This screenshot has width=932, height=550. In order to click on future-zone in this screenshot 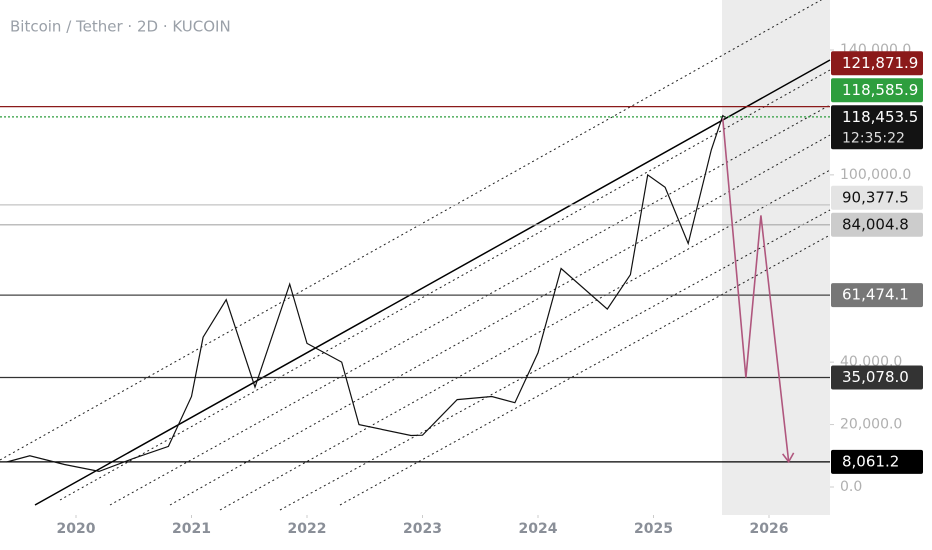, I will do `click(776, 257)`.